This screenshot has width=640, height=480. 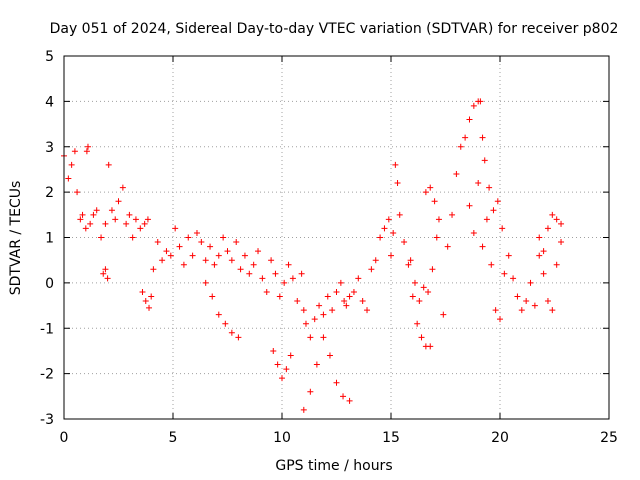 I want to click on y-tick-label: -1, so click(x=47, y=329).